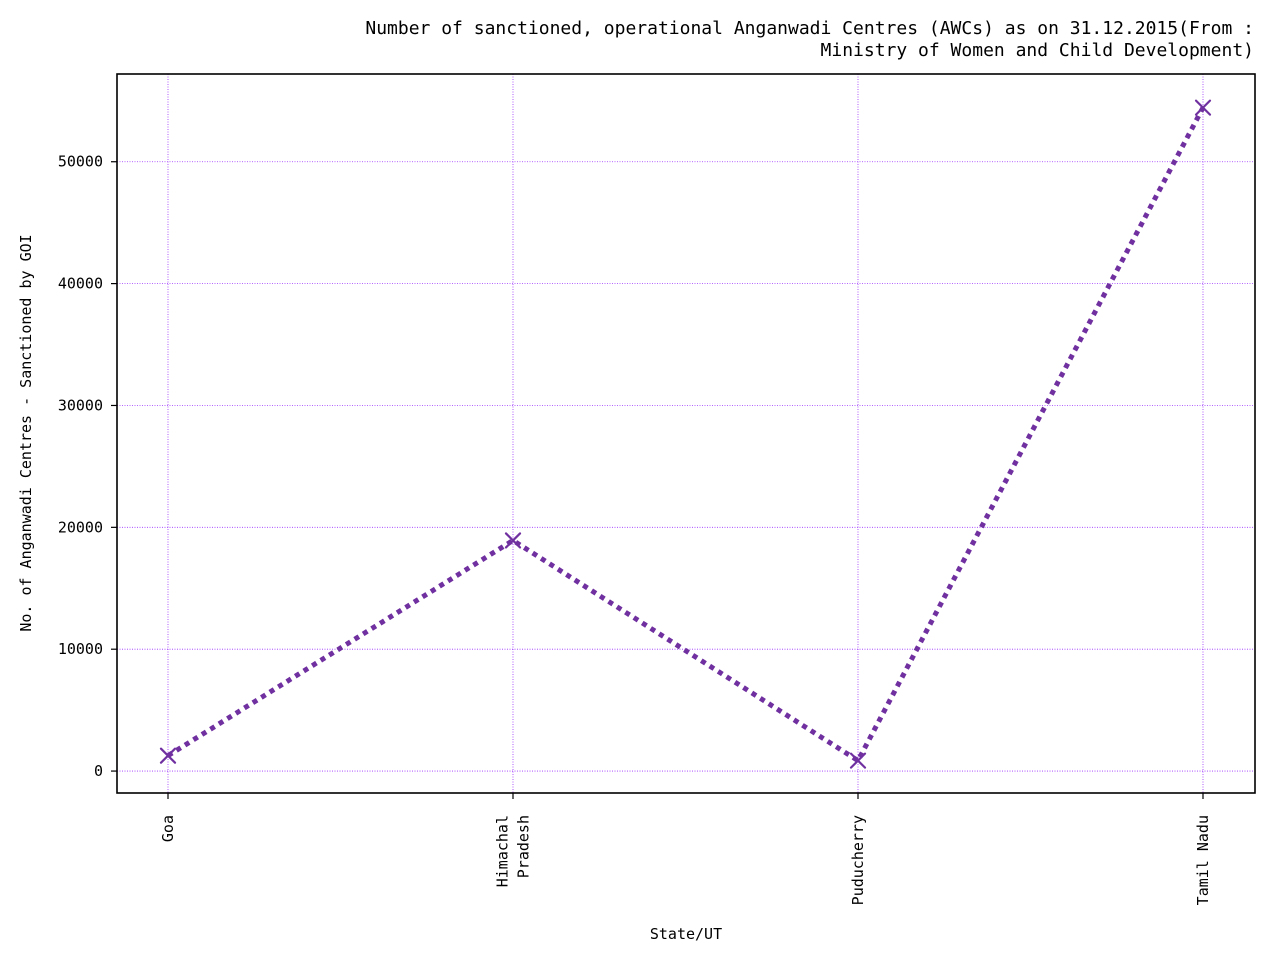 The height and width of the screenshot is (960, 1280). I want to click on x-tick-label-line-0-0: Goa, so click(168, 828).